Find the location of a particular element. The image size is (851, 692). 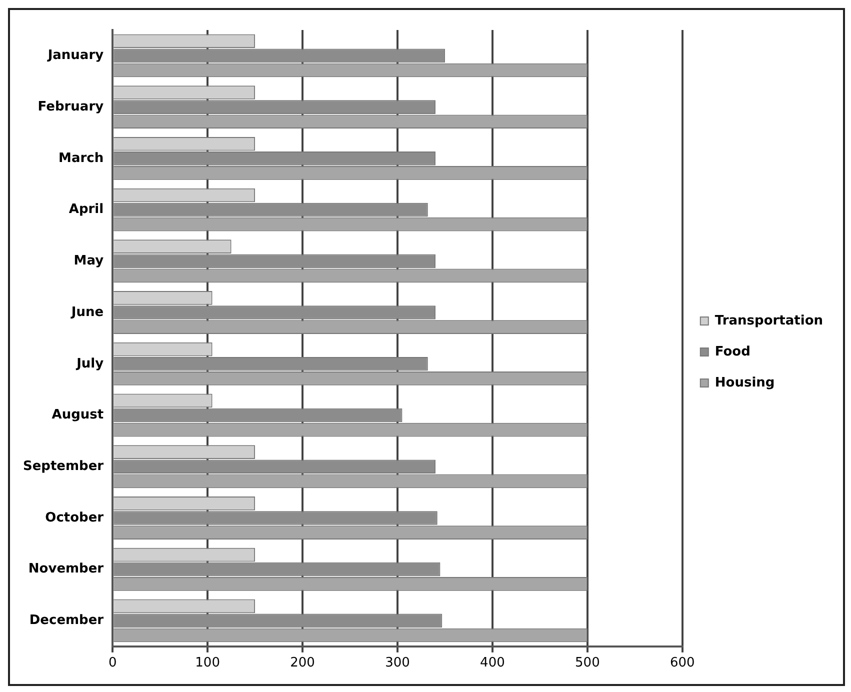

x-tick-label: 400 is located at coordinates (492, 663).